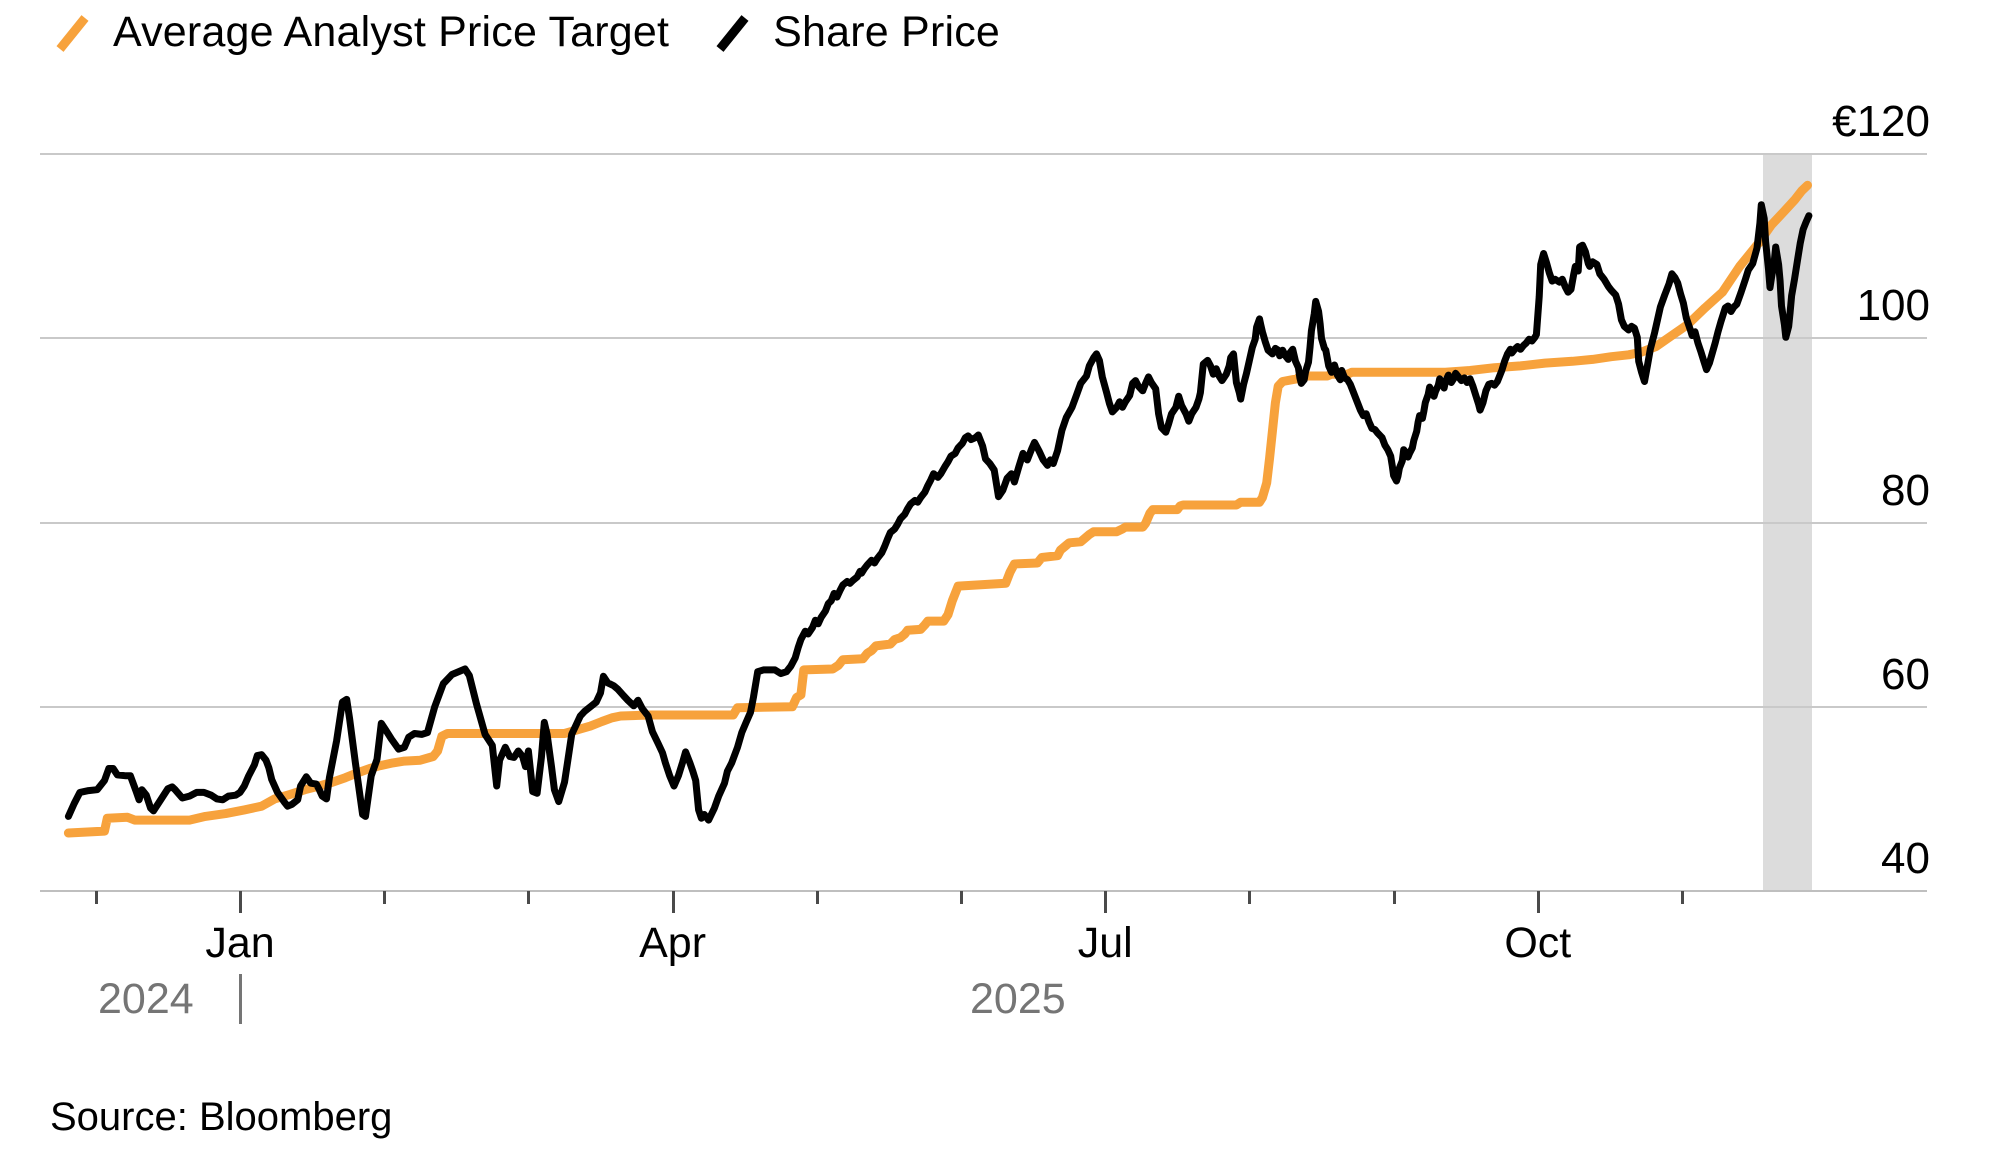 This screenshot has height=1165, width=2000. I want to click on orange-slash-icon, so click(72, 33).